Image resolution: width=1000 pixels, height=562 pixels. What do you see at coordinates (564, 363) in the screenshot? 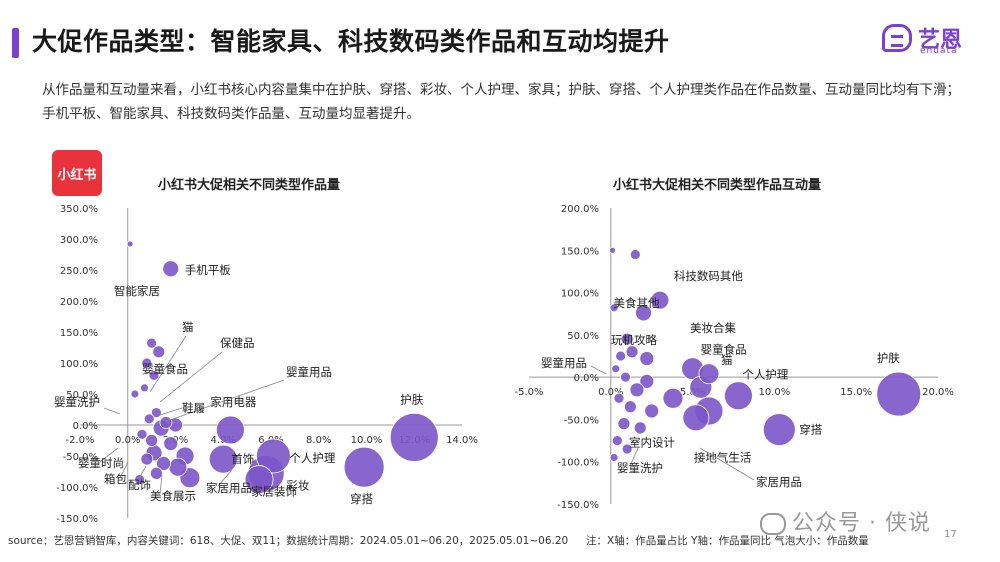
I see `right-chart-callout-label: 婴童用品` at bounding box center [564, 363].